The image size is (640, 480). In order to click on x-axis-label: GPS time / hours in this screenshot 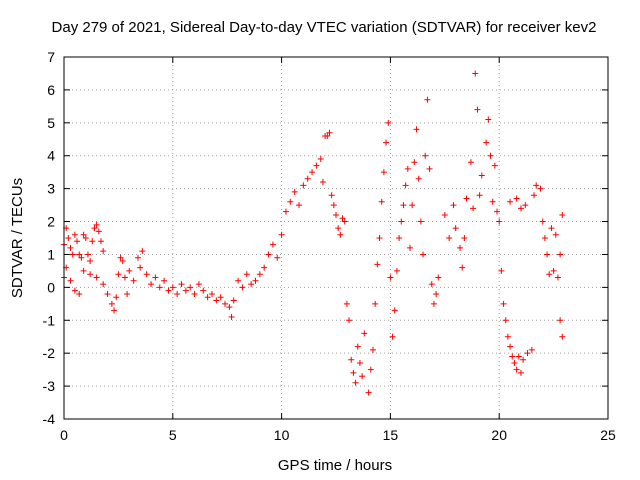, I will do `click(335, 465)`.